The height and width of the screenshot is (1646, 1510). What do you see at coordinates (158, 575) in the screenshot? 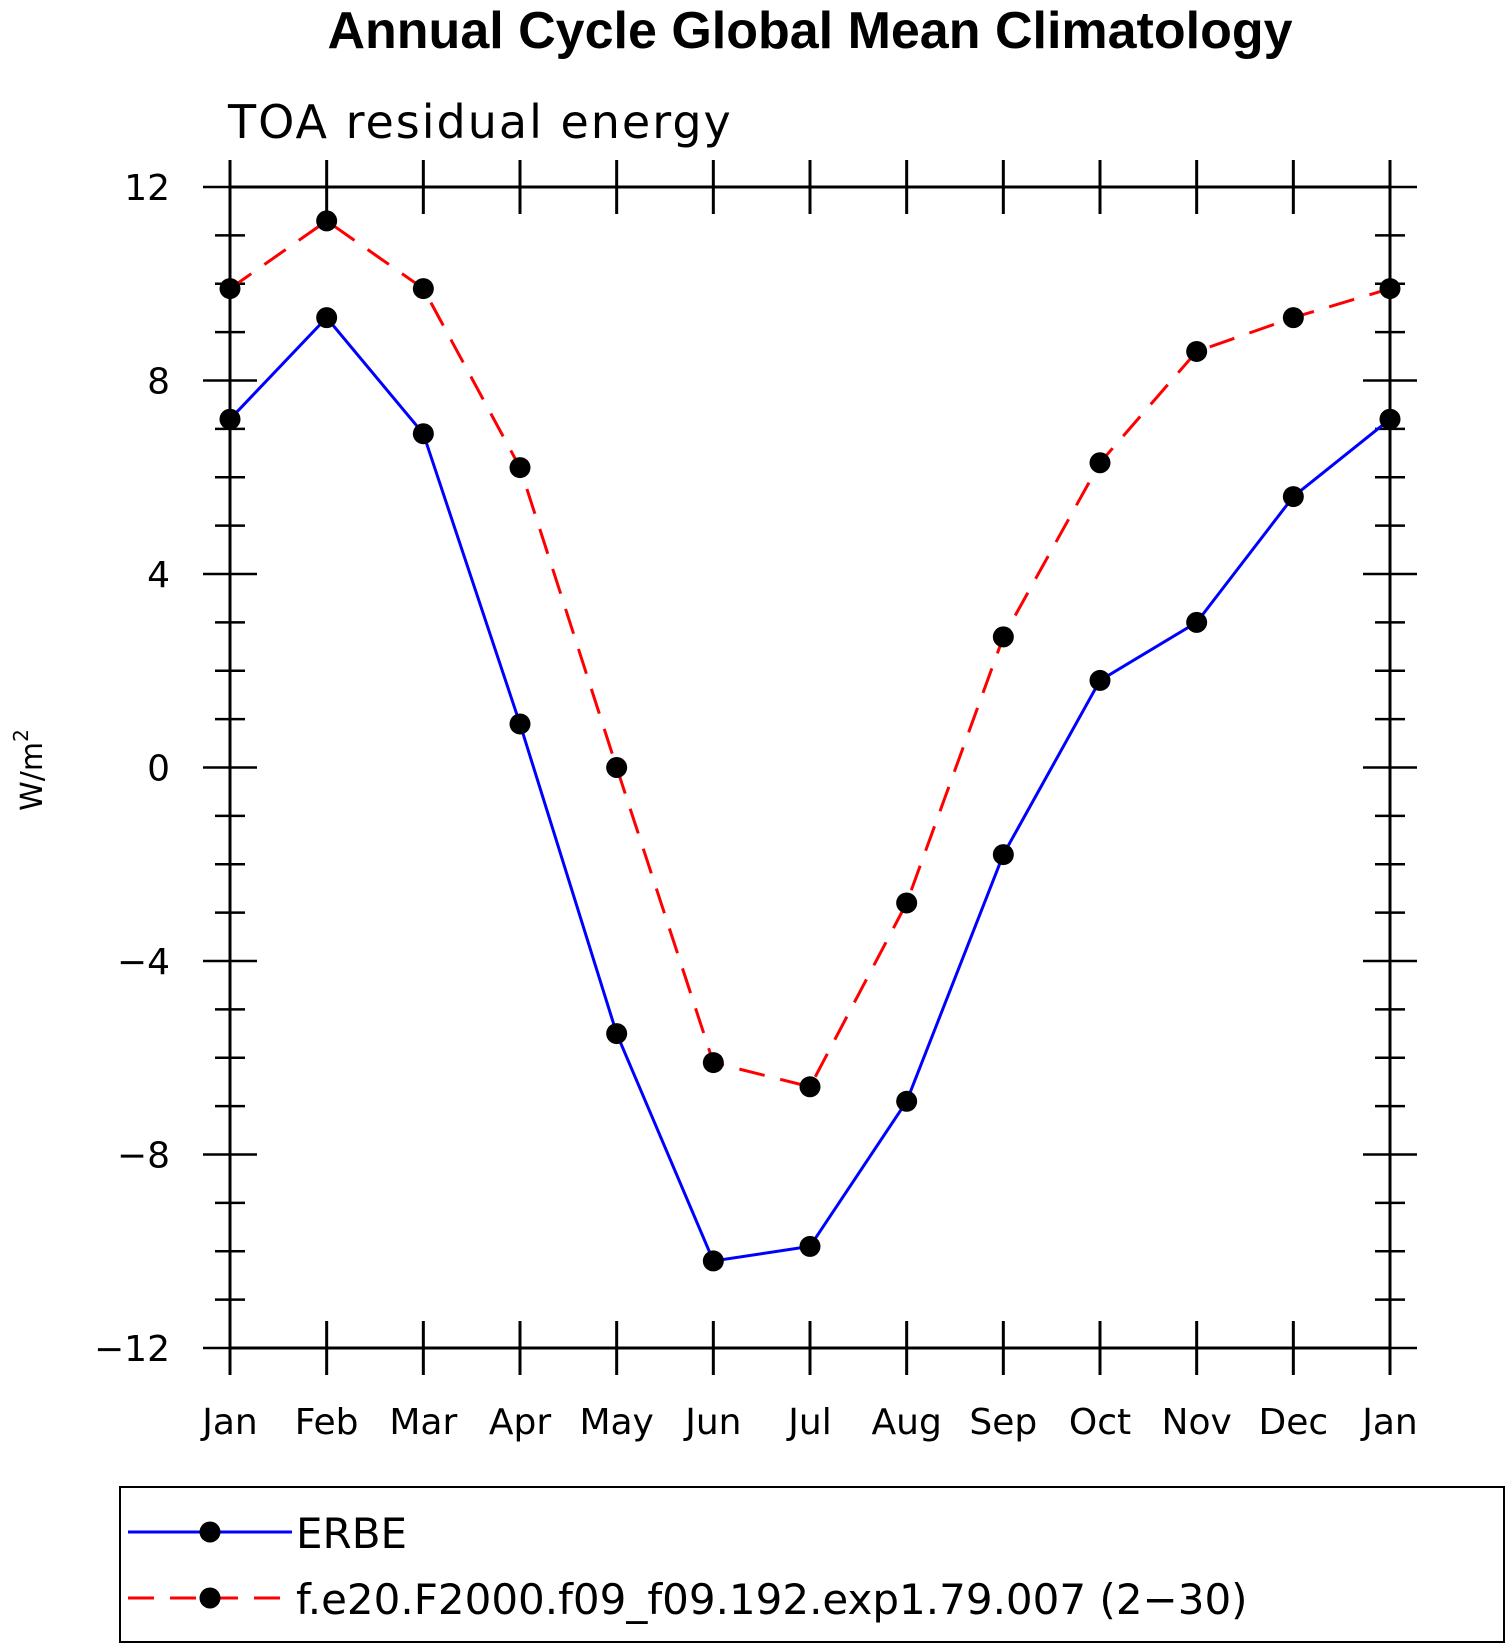
I see `y-tick-label: 4` at bounding box center [158, 575].